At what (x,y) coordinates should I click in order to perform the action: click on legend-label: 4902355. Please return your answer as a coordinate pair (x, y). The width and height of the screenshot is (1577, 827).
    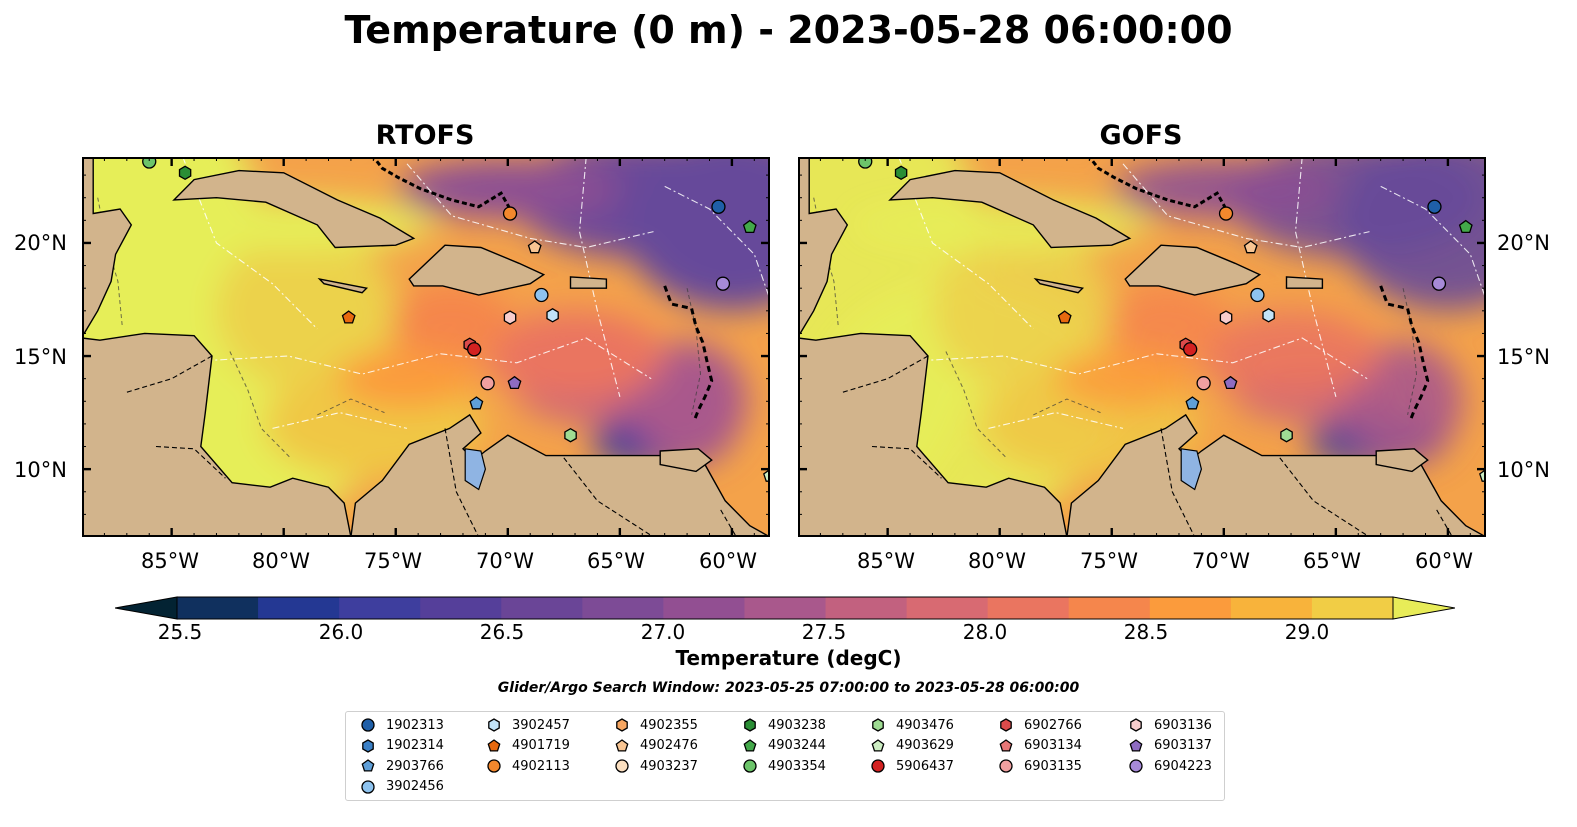
    Looking at the image, I should click on (669, 725).